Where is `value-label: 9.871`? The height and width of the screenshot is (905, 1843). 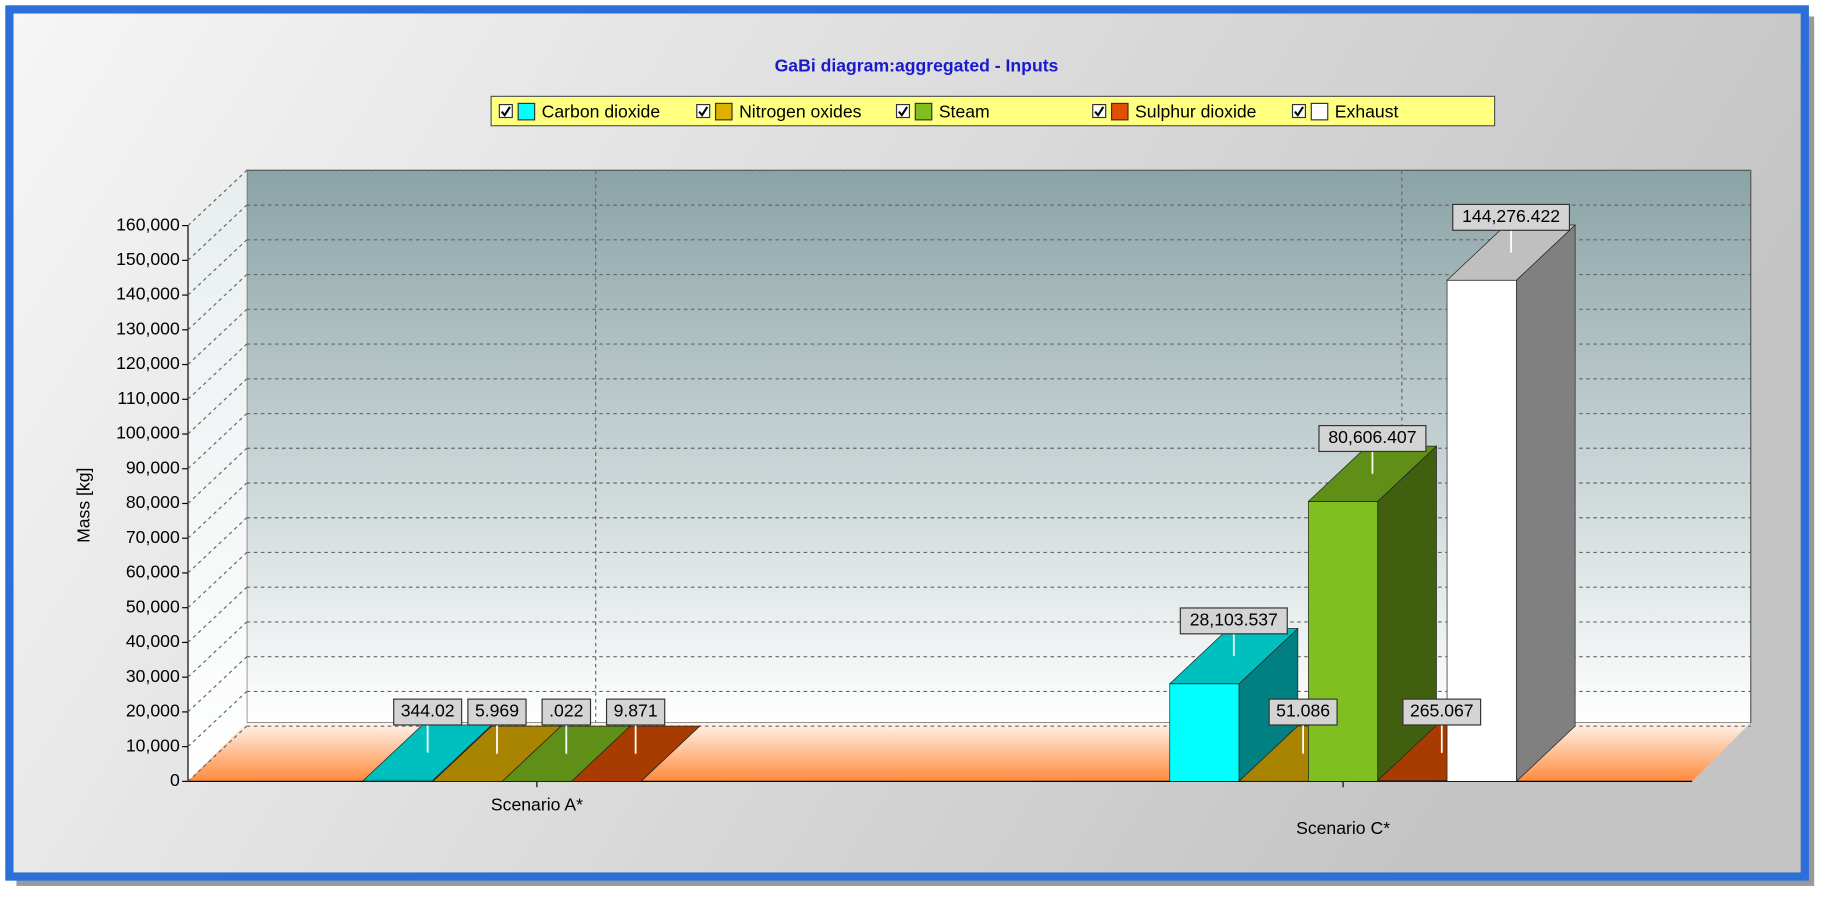 value-label: 9.871 is located at coordinates (636, 711).